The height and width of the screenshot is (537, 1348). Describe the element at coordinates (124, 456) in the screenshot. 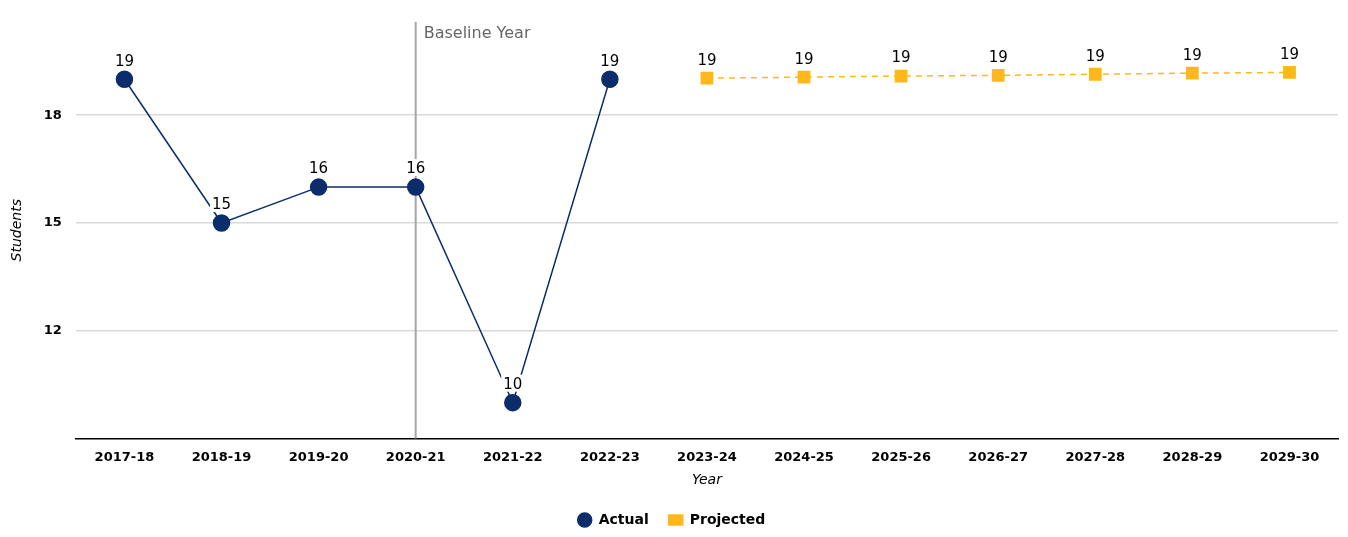

I see `x-tick-label: 2017-18` at that location.